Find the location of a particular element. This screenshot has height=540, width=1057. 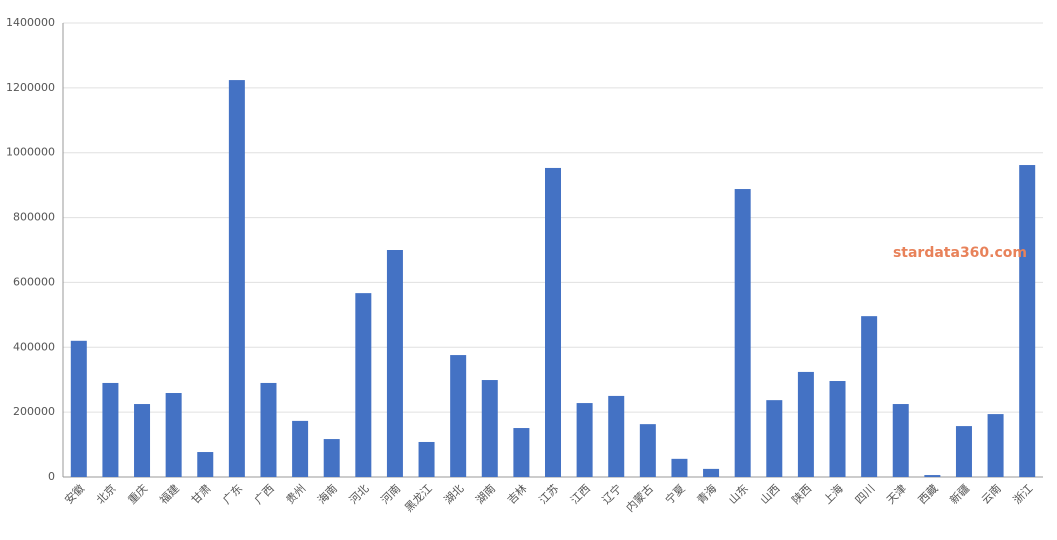

x-tick-label: 青海 is located at coordinates (706, 493).